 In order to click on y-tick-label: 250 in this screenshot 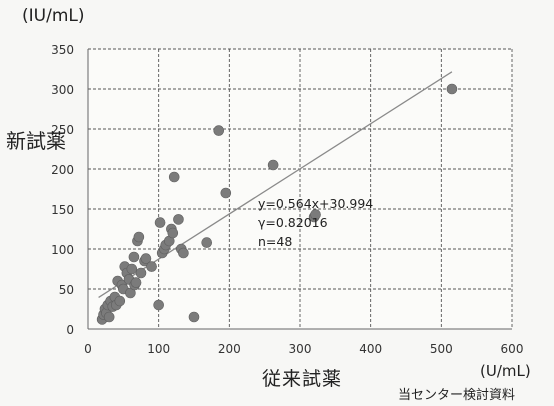, I will do `click(62, 130)`.